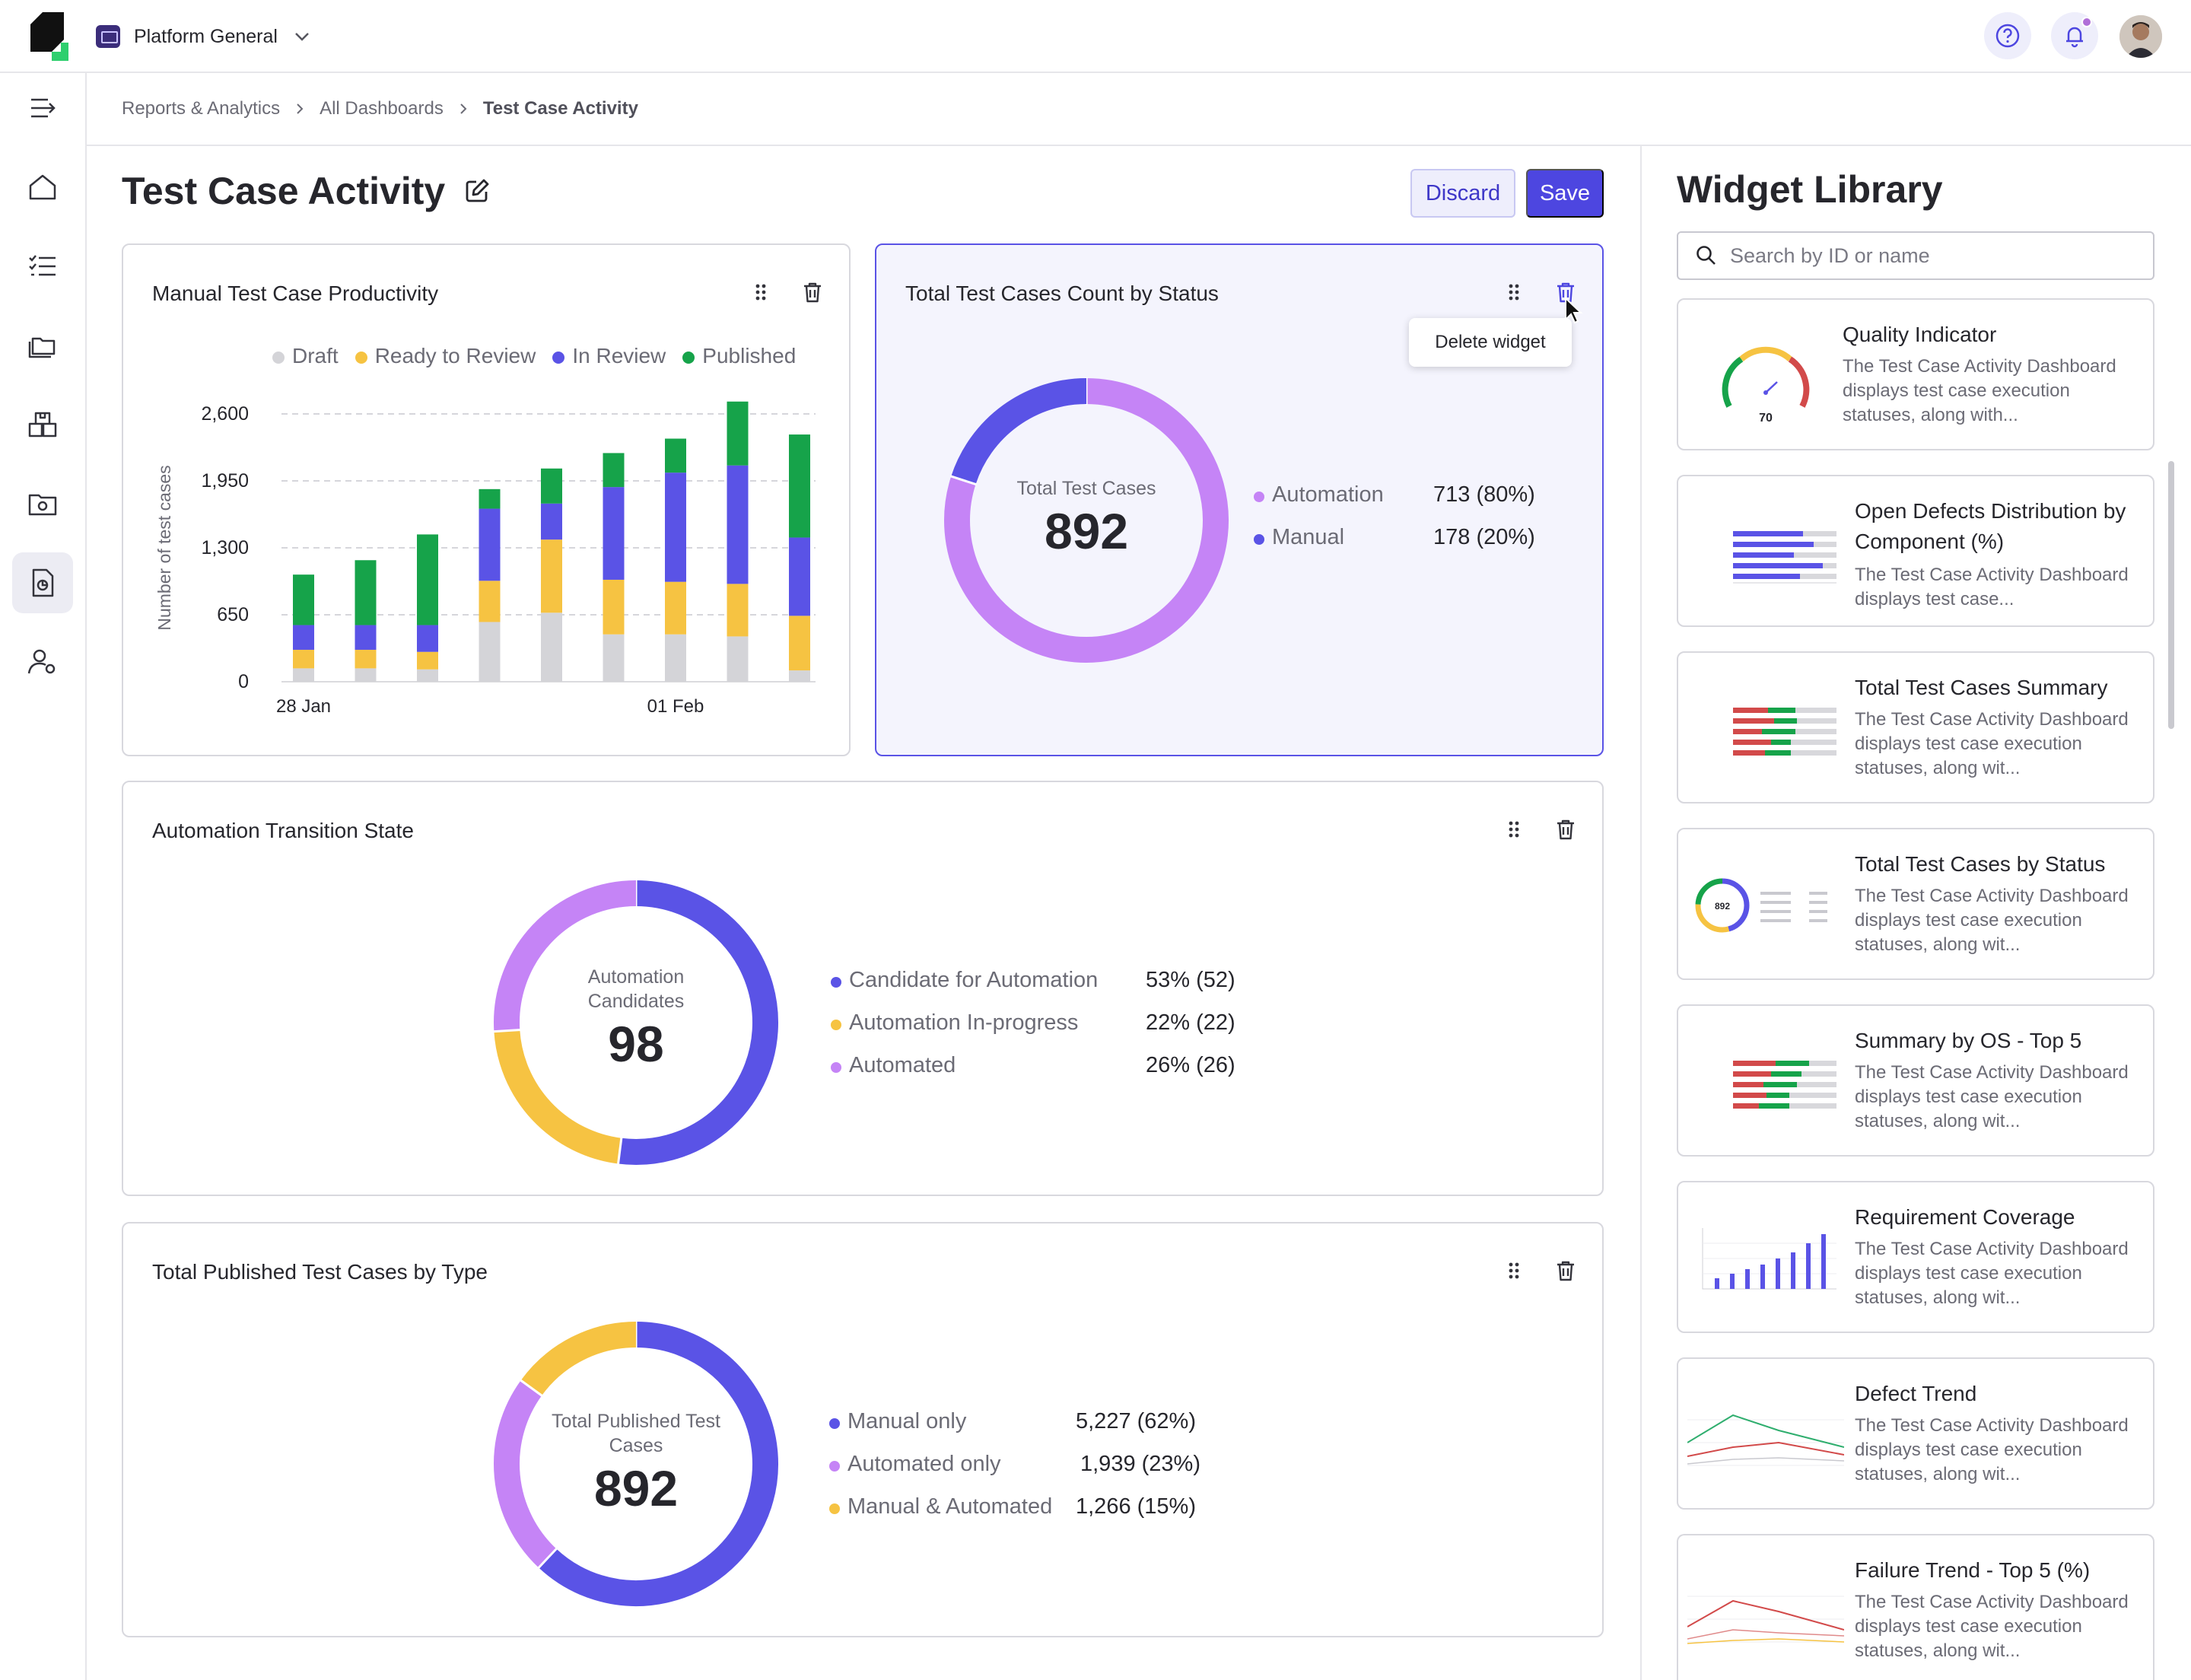 The image size is (2191, 1680). Describe the element at coordinates (2140, 36) in the screenshot. I see `user-avatar` at that location.